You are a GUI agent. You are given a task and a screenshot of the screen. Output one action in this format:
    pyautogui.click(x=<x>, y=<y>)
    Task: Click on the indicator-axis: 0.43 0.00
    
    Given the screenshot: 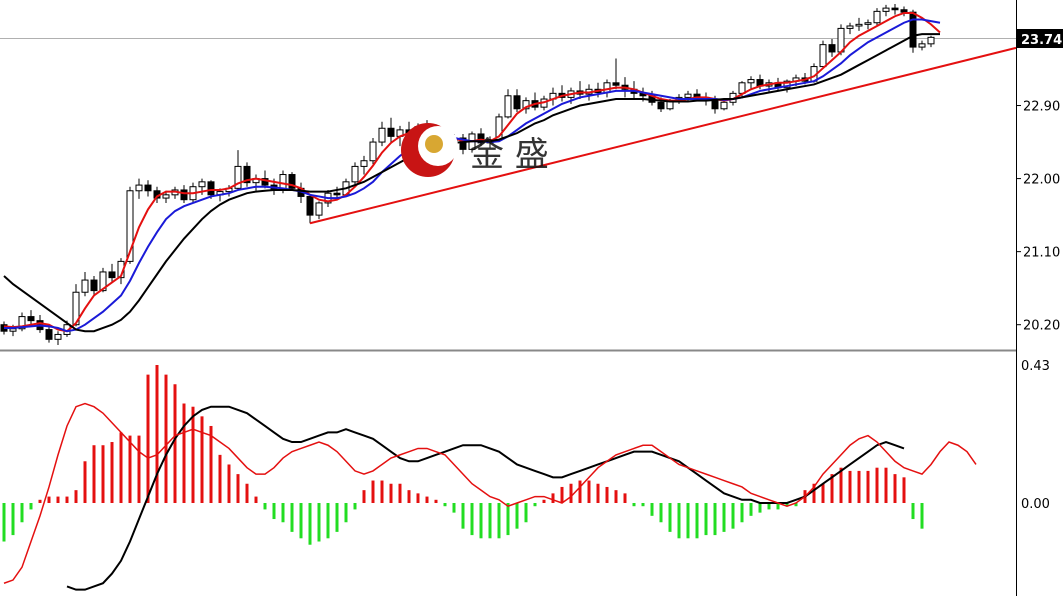 What is the action you would take?
    pyautogui.click(x=1035, y=435)
    